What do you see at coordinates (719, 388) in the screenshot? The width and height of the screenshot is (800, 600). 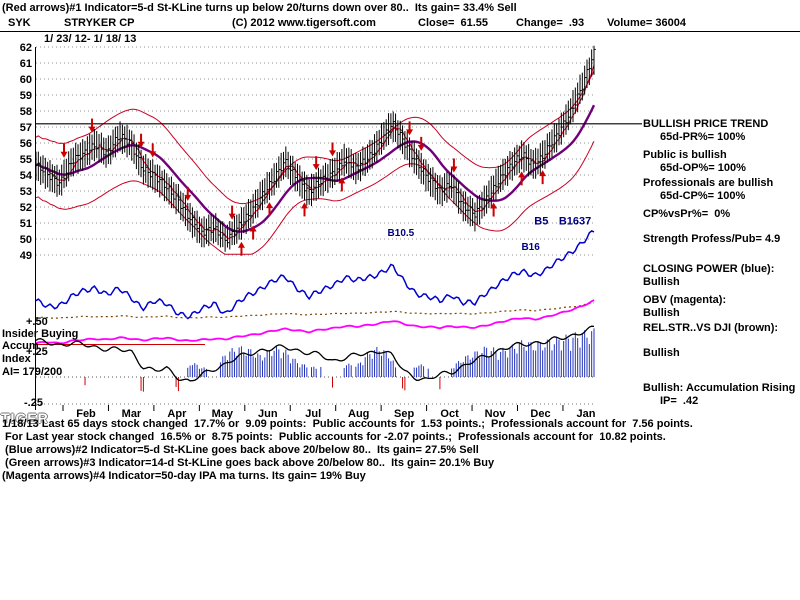 I see `accumulation-status-line: Bullish: Accumulation Rising` at bounding box center [719, 388].